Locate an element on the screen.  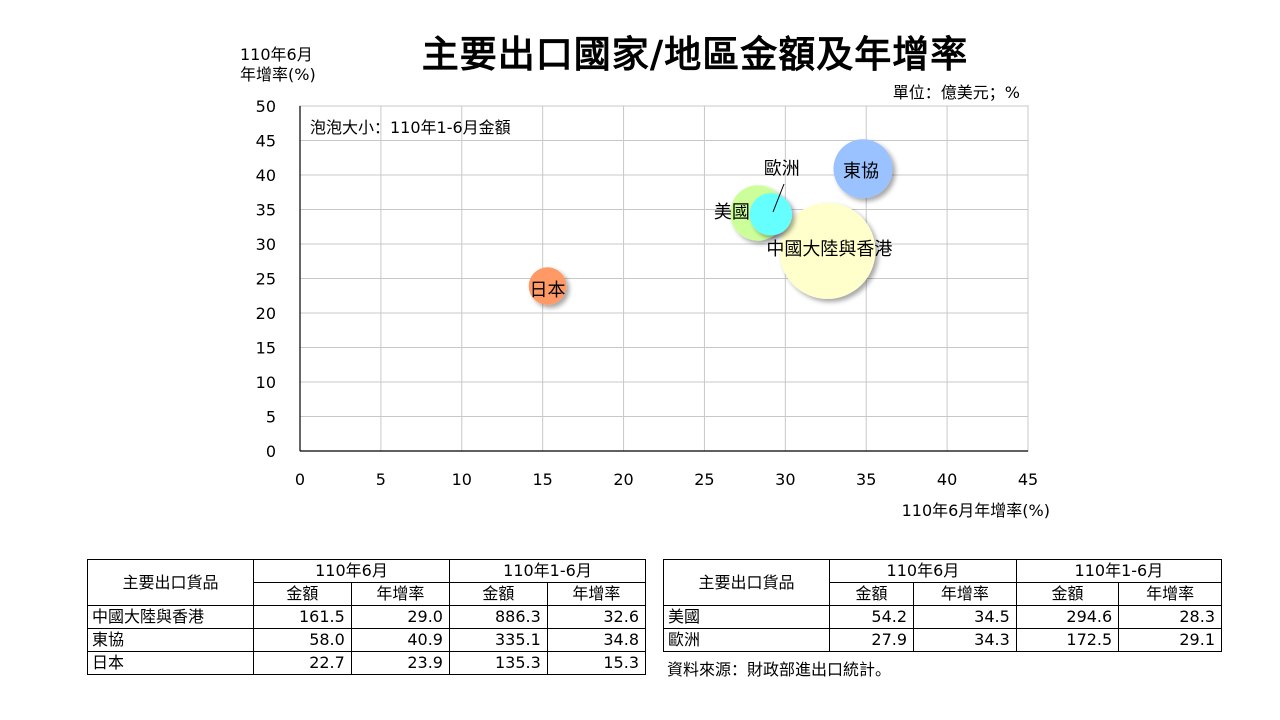
cell-half-growth: 28.3 is located at coordinates (1170, 617).